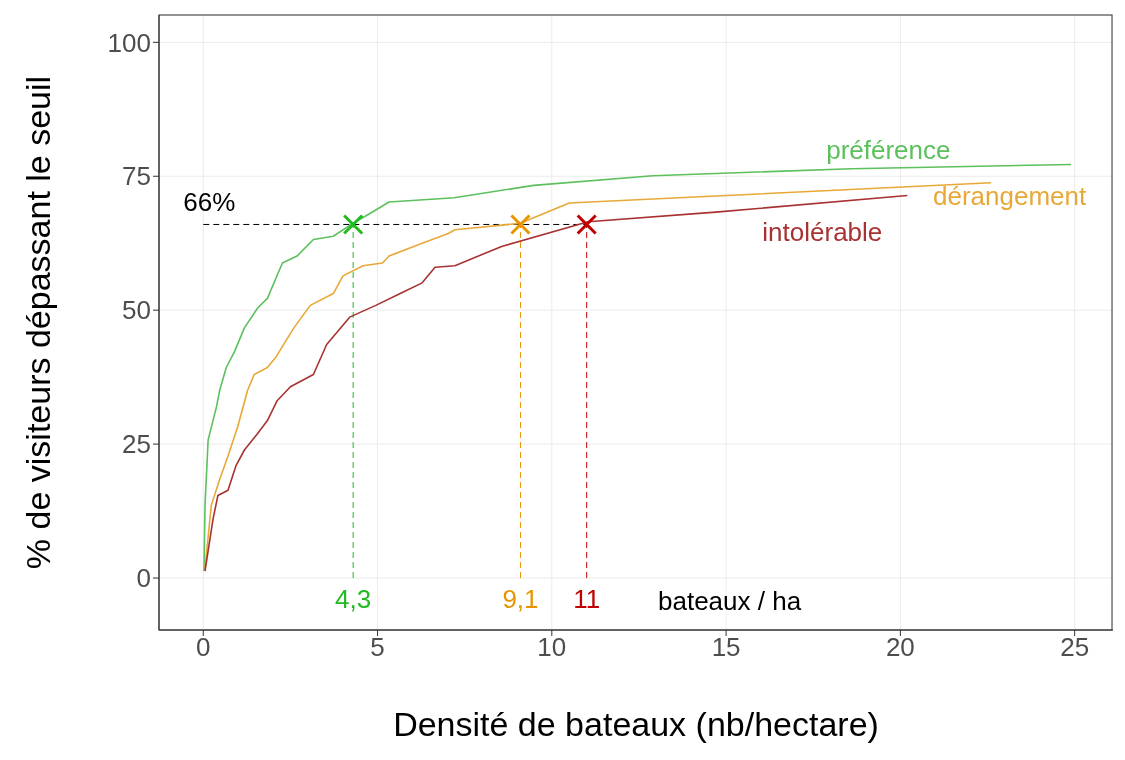 This screenshot has height=760, width=1125. Describe the element at coordinates (377, 647) in the screenshot. I see `x-tick-label: 5` at that location.